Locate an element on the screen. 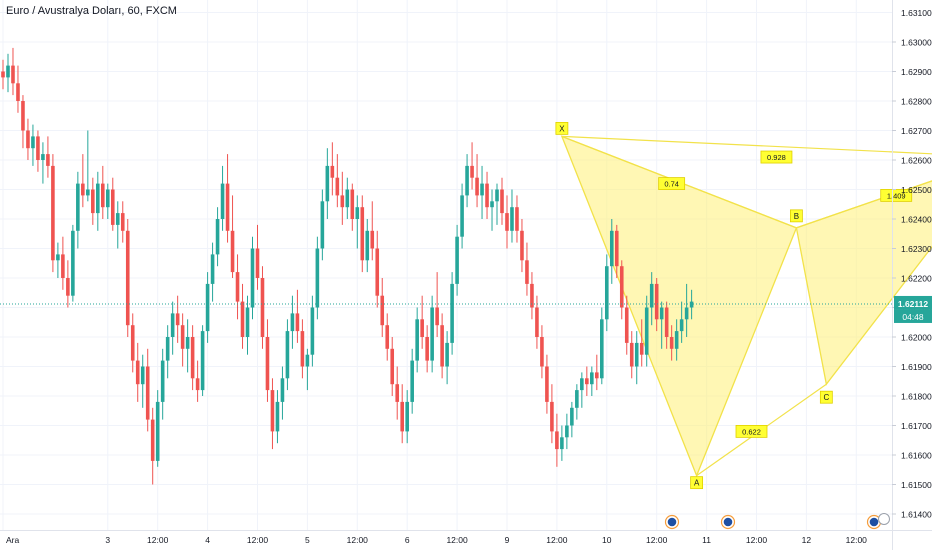 The height and width of the screenshot is (555, 932). point-label-x: X is located at coordinates (562, 128).